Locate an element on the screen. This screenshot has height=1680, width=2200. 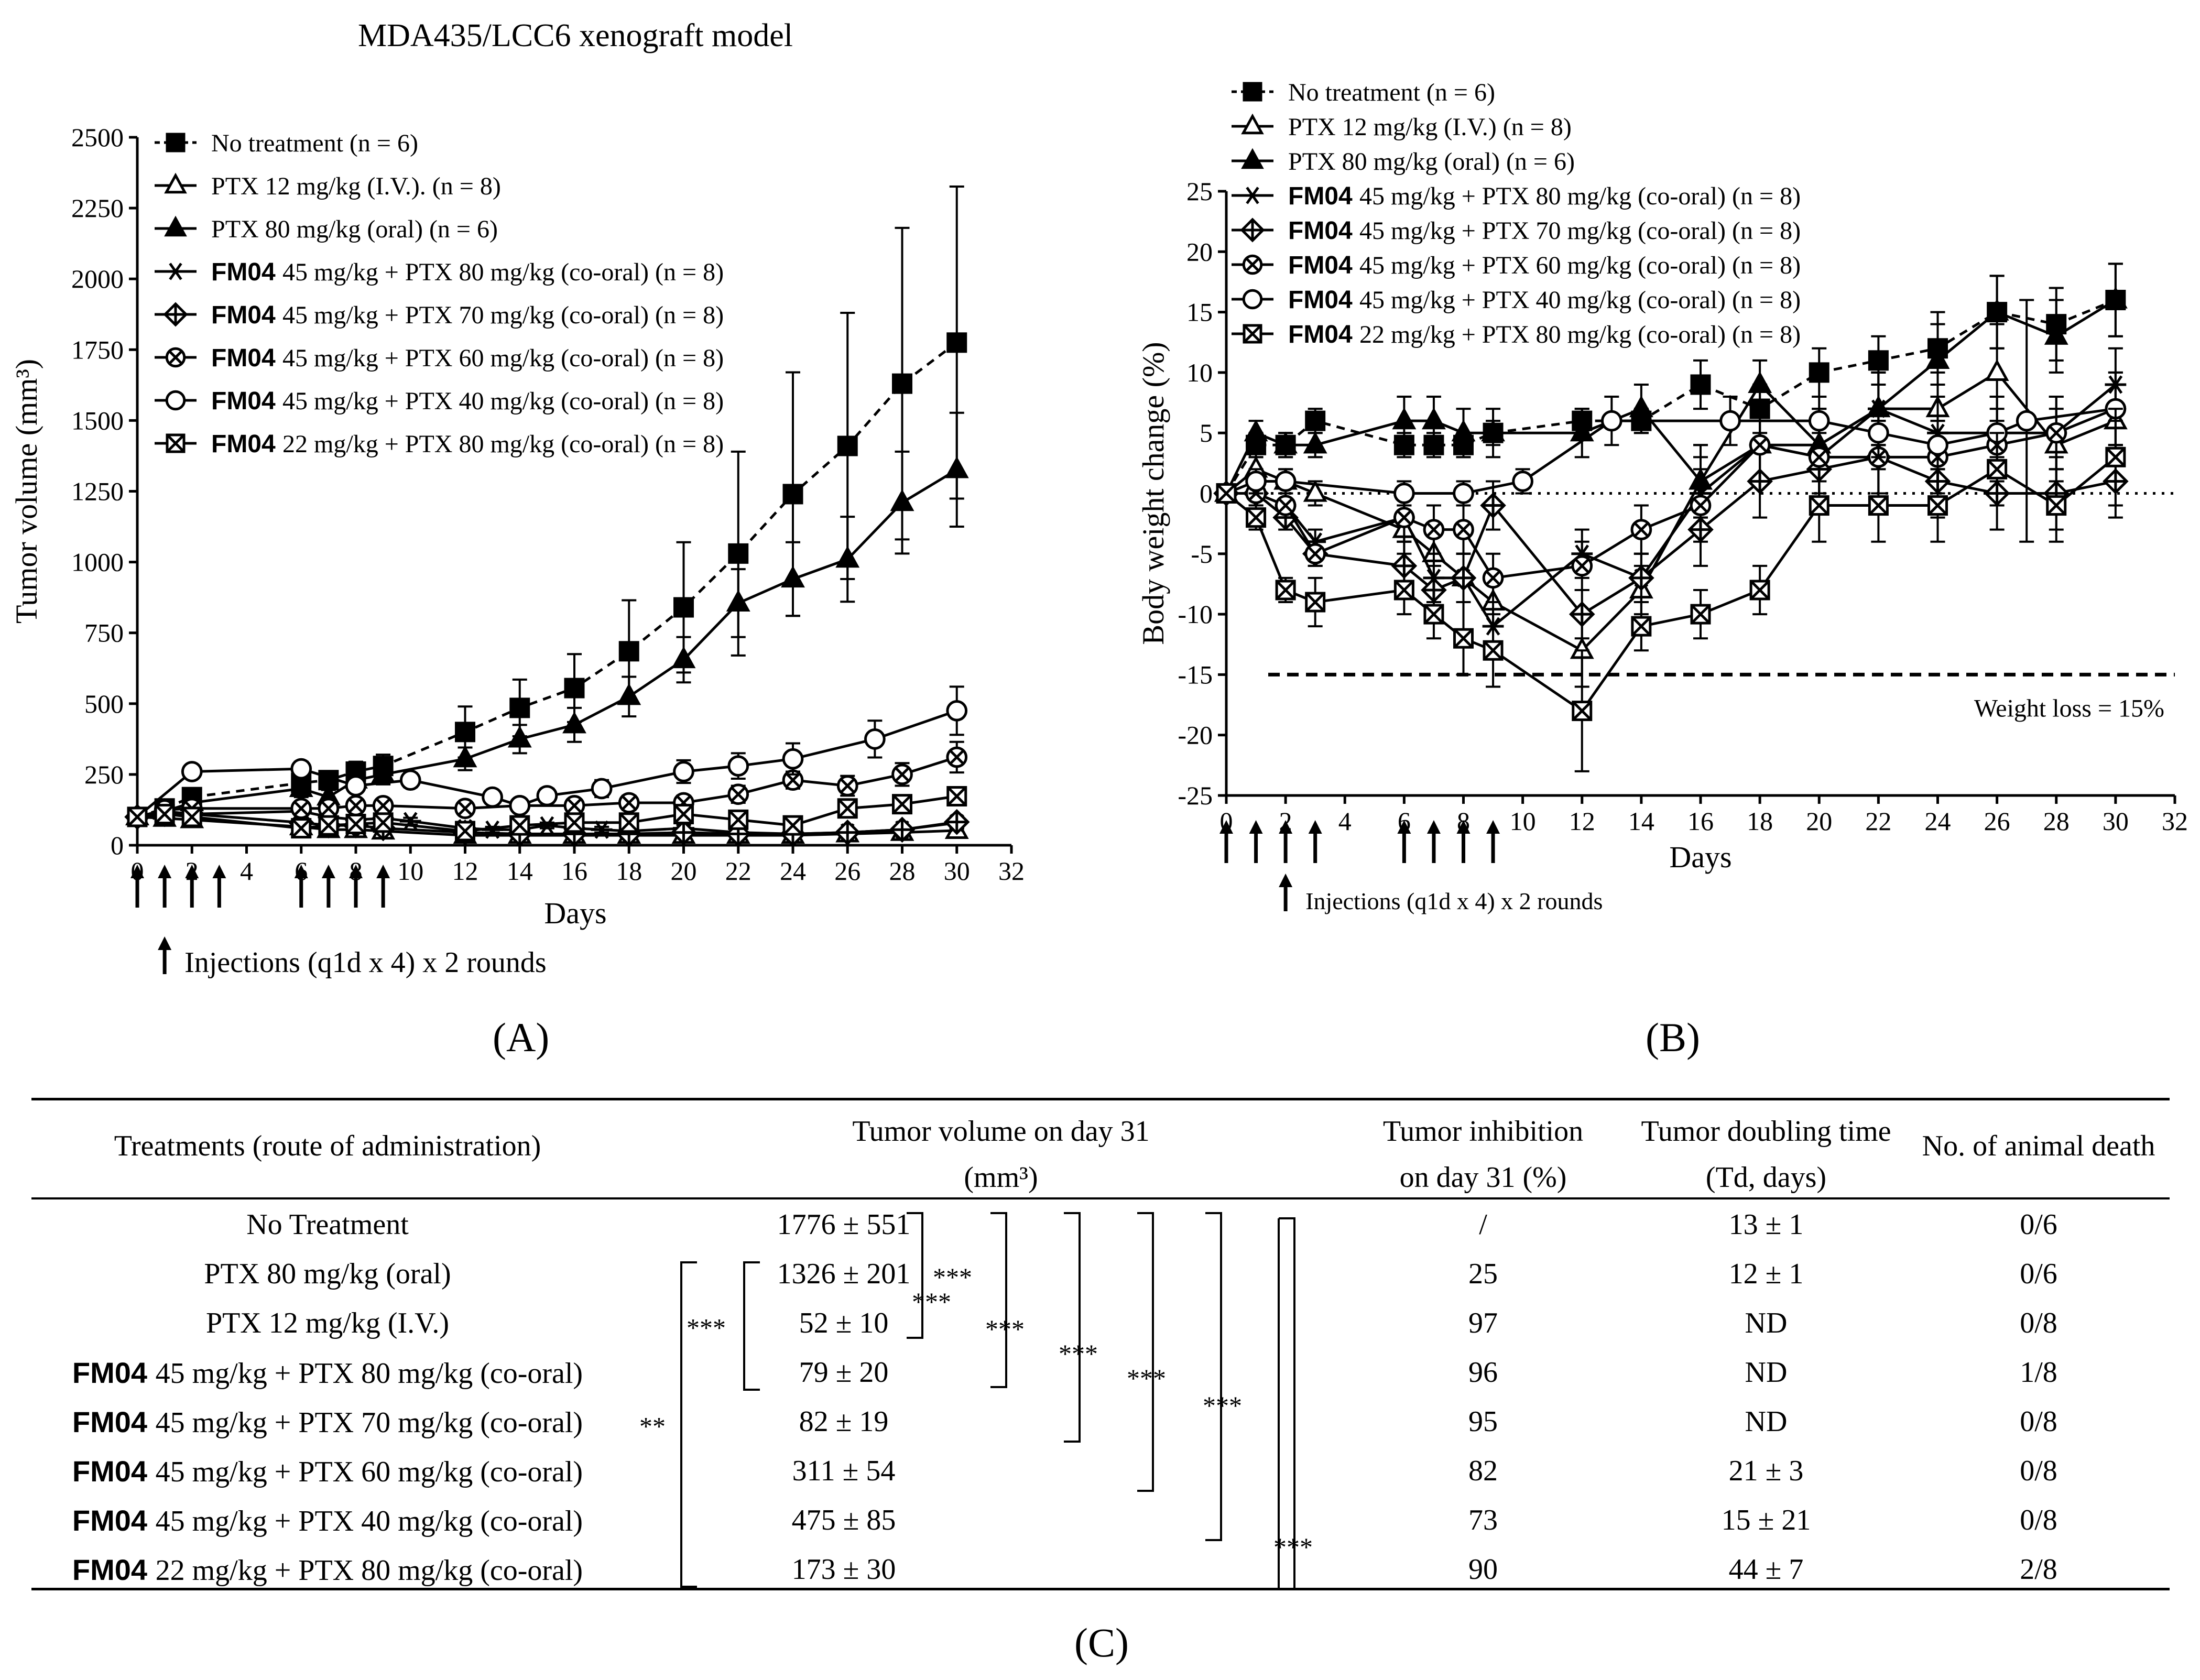
cell-treatment: FM04 22 mg/kg + PTX 80 mg/kg (co-oral) is located at coordinates (327, 1570).